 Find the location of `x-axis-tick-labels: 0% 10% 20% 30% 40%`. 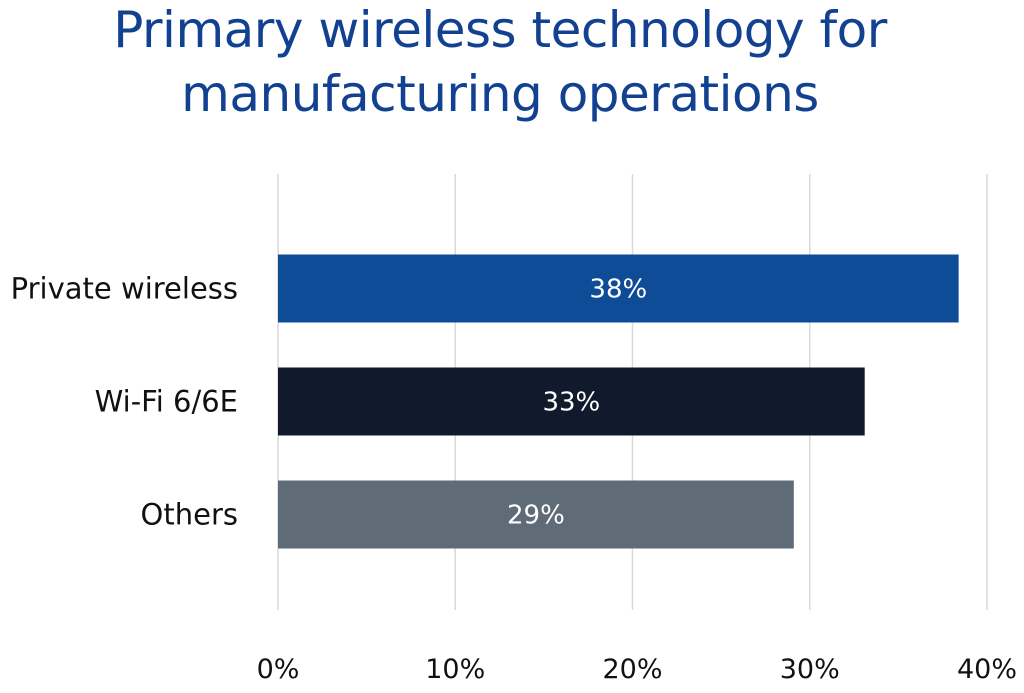

x-axis-tick-labels: 0% 10% 20% 30% 40% is located at coordinates (637, 669).